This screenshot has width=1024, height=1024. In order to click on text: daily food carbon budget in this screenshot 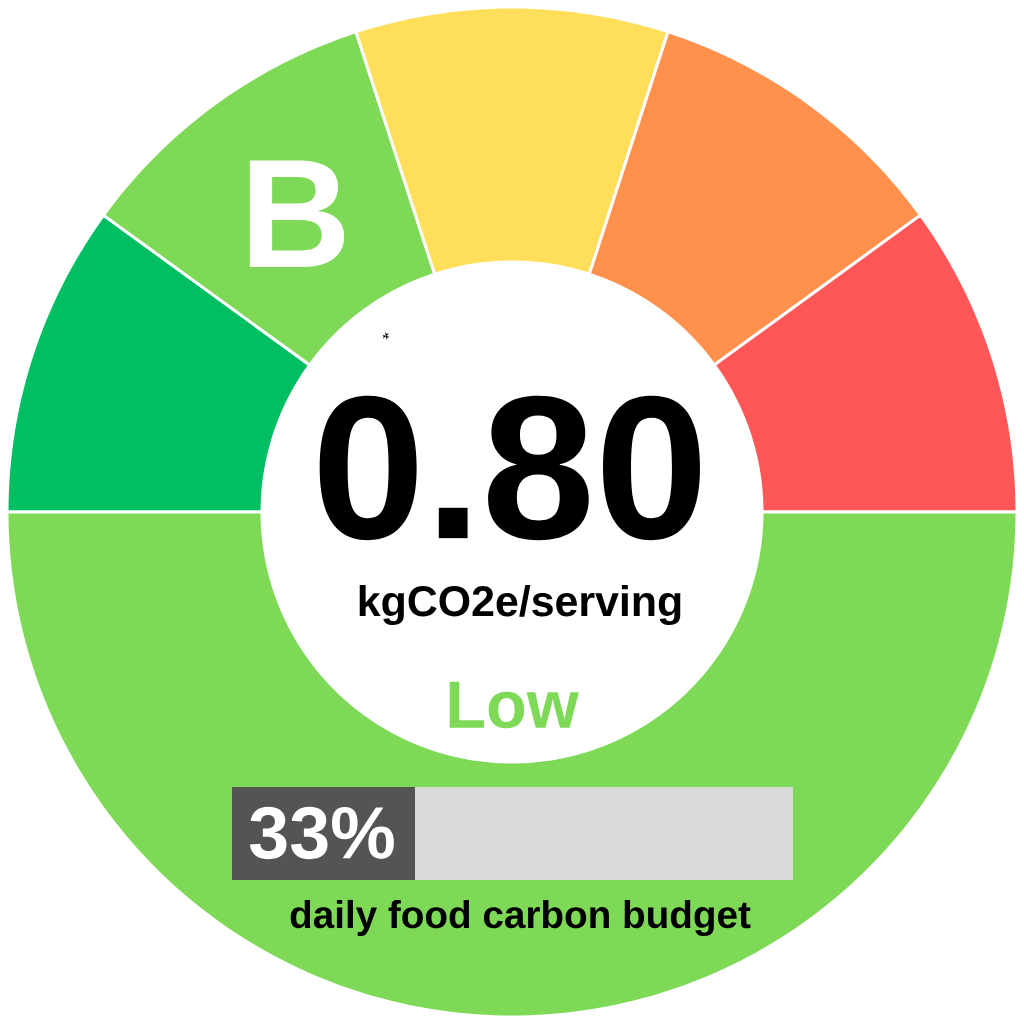, I will do `click(520, 918)`.